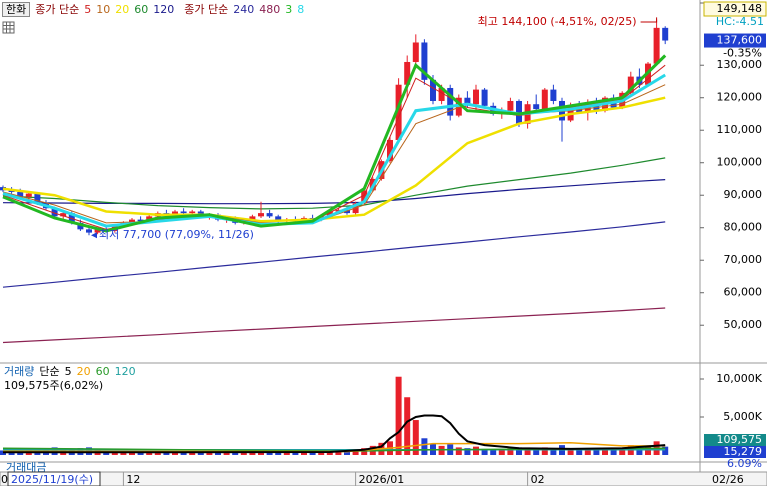 The height and width of the screenshot is (486, 767). I want to click on volume-title: 거래량, so click(19, 371).